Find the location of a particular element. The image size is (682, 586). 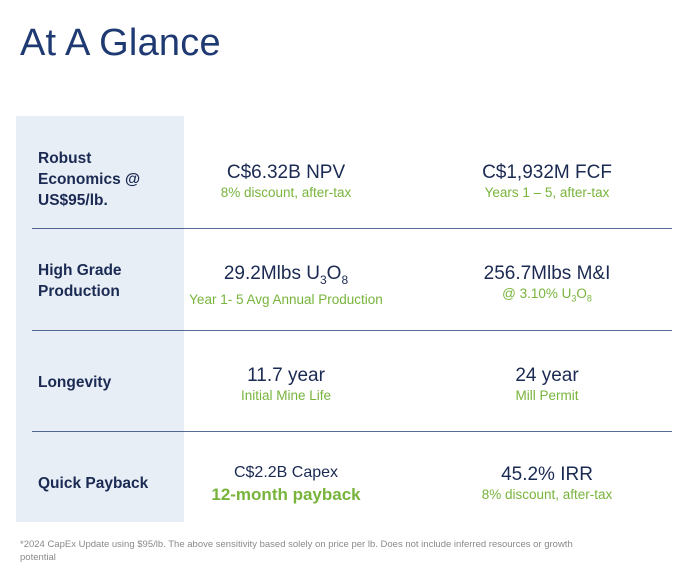

row-label: Quick Payback is located at coordinates (113, 483).